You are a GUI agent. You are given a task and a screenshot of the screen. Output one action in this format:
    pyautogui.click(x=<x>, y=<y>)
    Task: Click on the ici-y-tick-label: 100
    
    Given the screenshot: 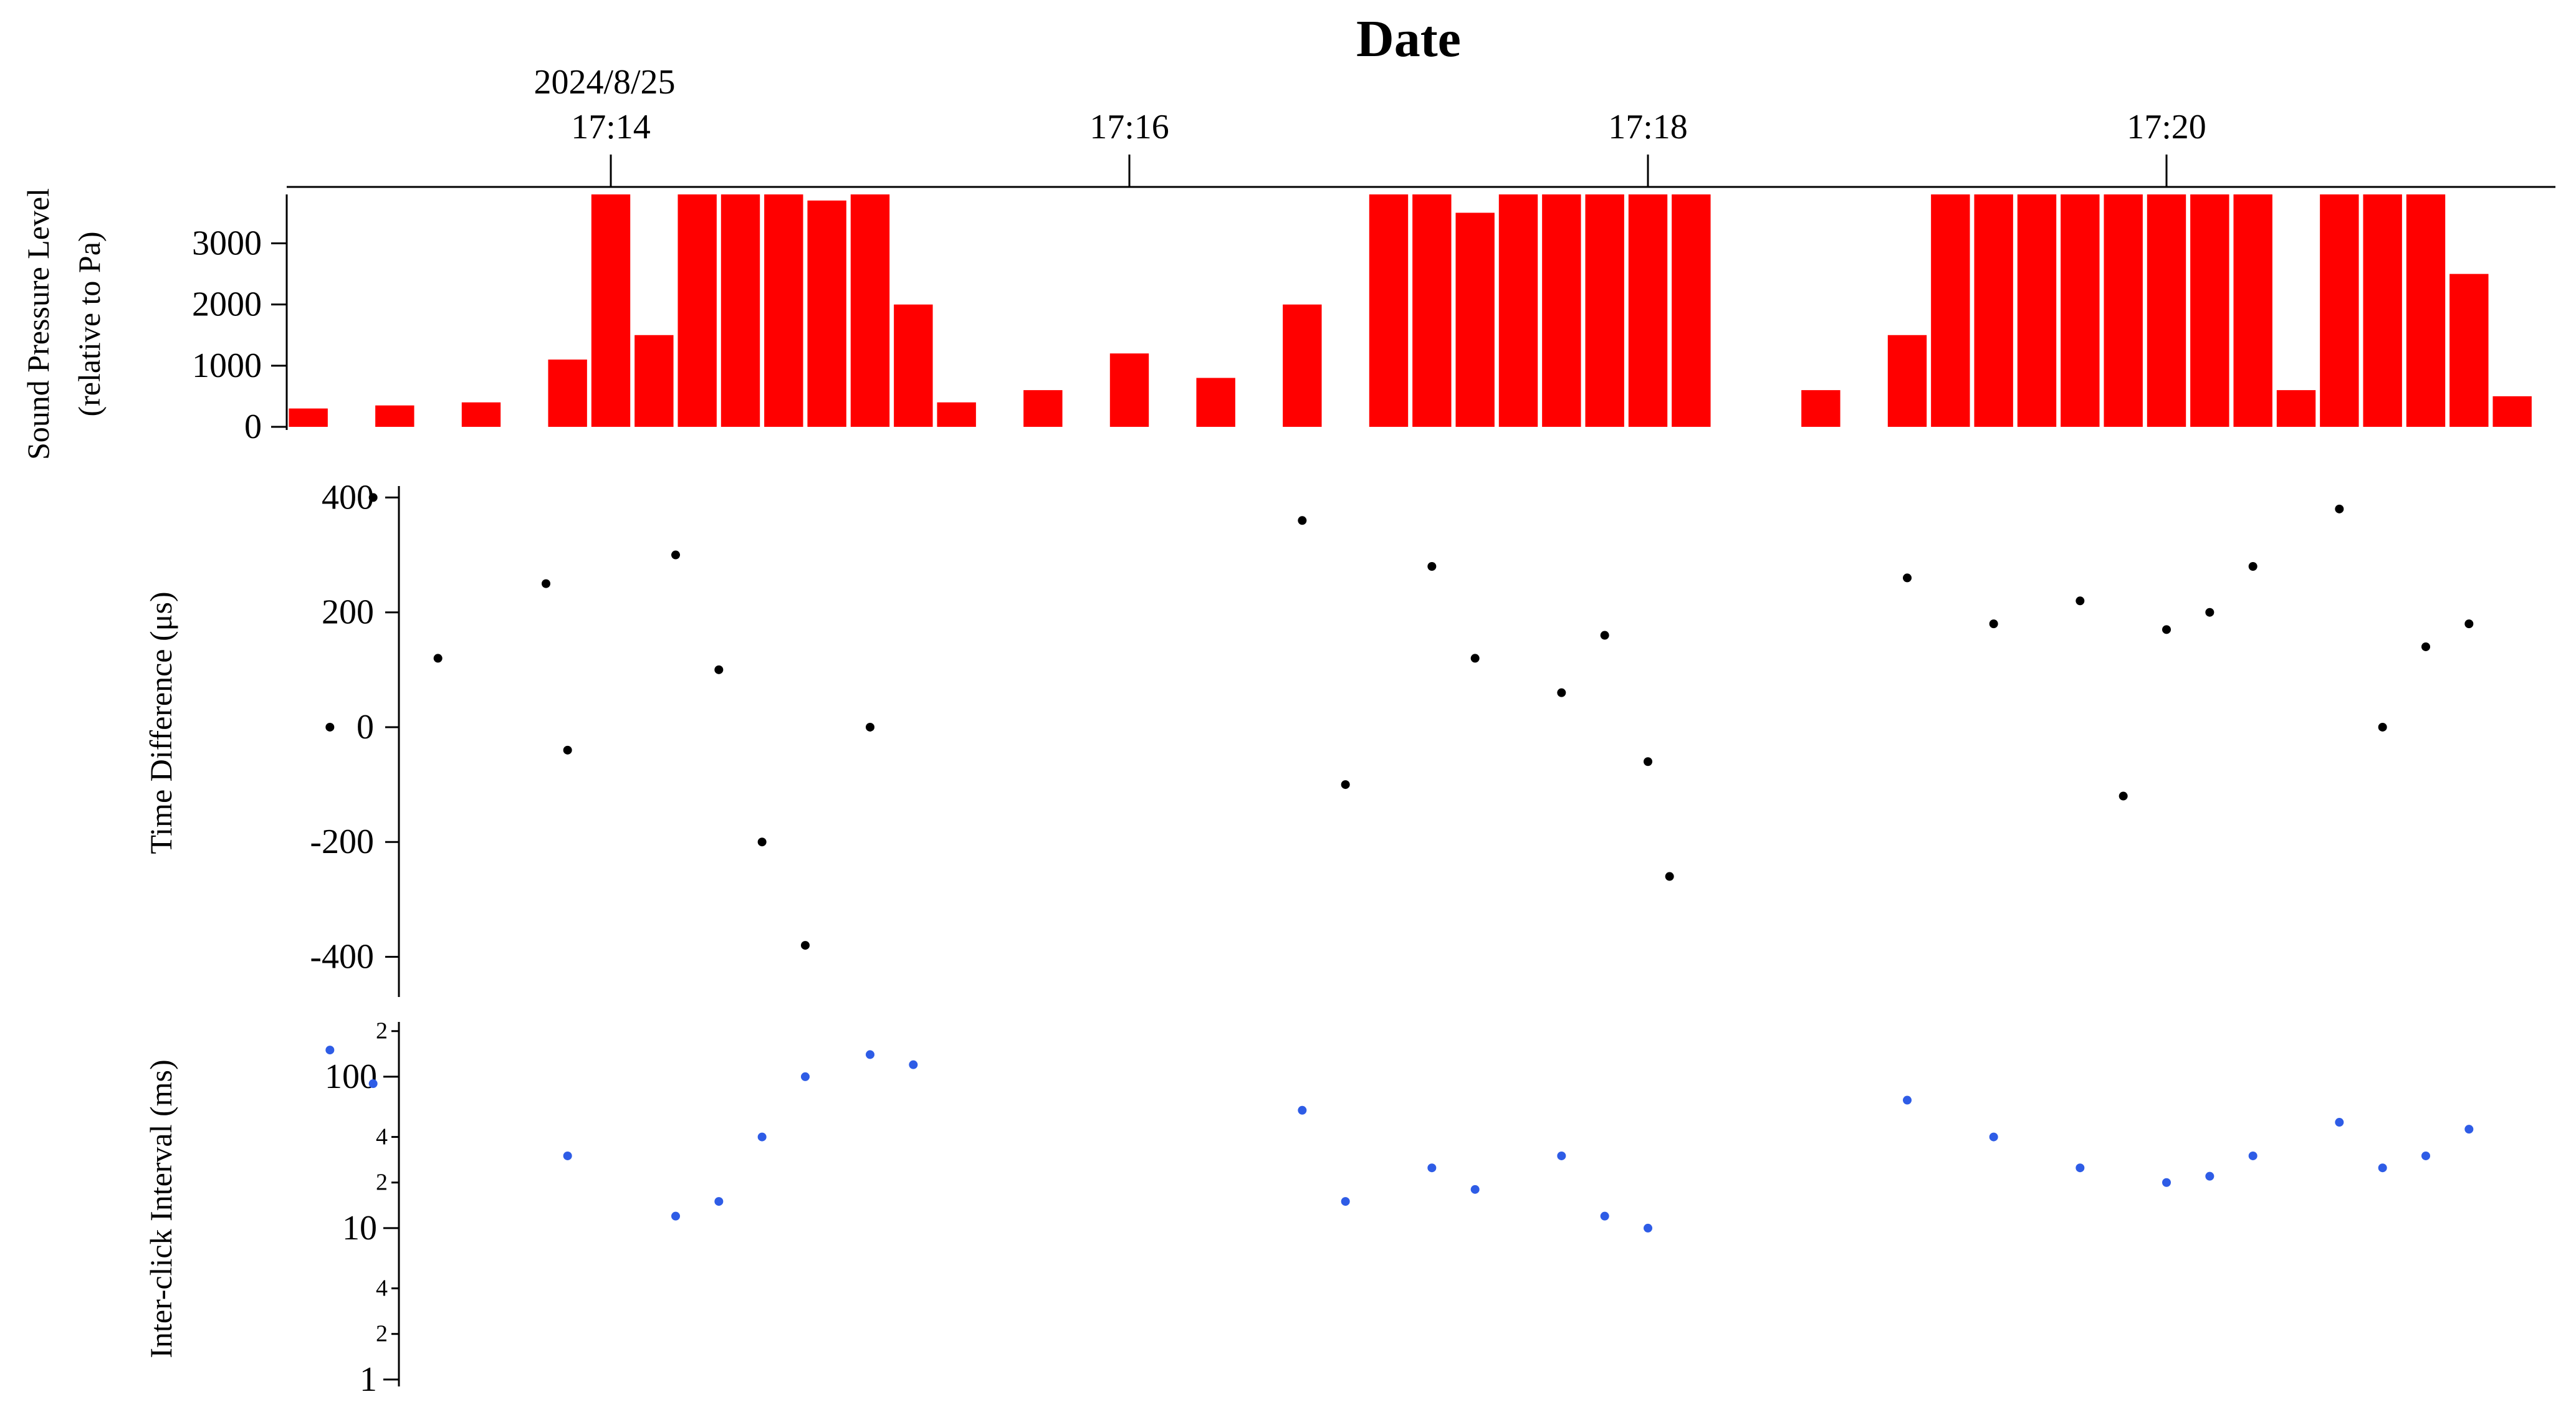 What is the action you would take?
    pyautogui.click(x=351, y=1076)
    